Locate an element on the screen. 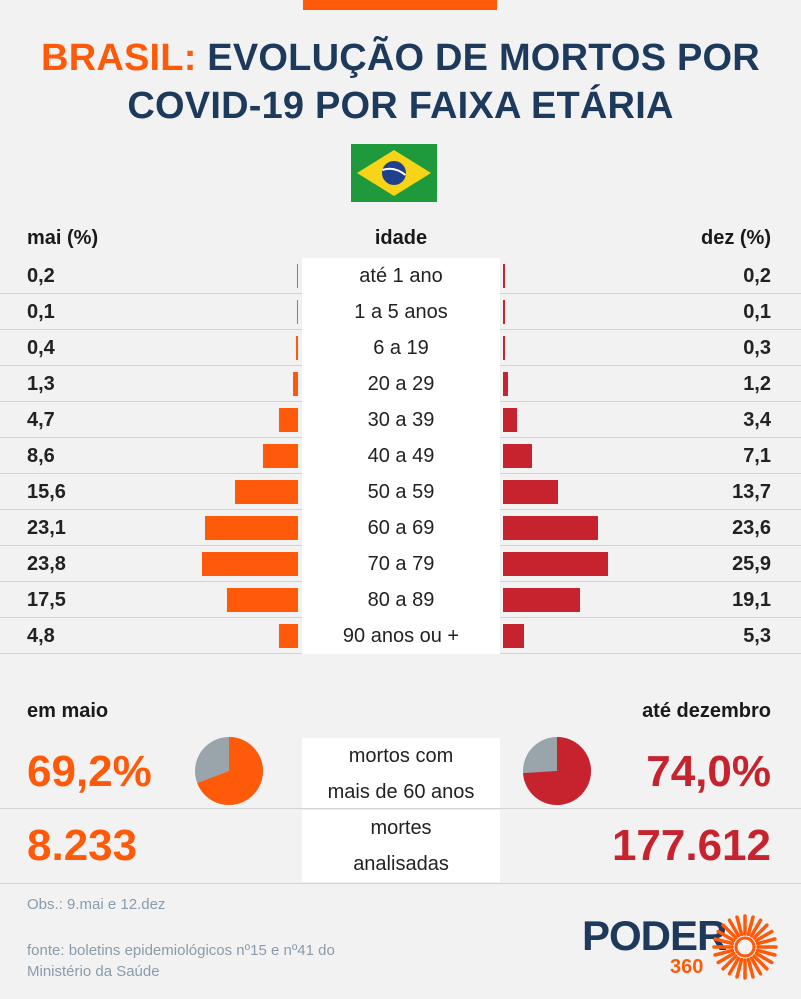  source-line2: Ministério da Saúde is located at coordinates (93, 971).